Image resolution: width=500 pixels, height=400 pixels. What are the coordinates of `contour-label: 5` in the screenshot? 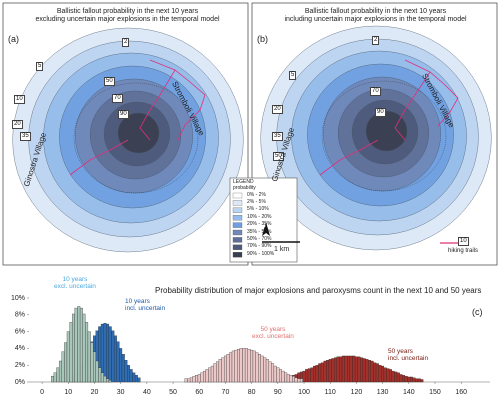 It's located at (40, 66).